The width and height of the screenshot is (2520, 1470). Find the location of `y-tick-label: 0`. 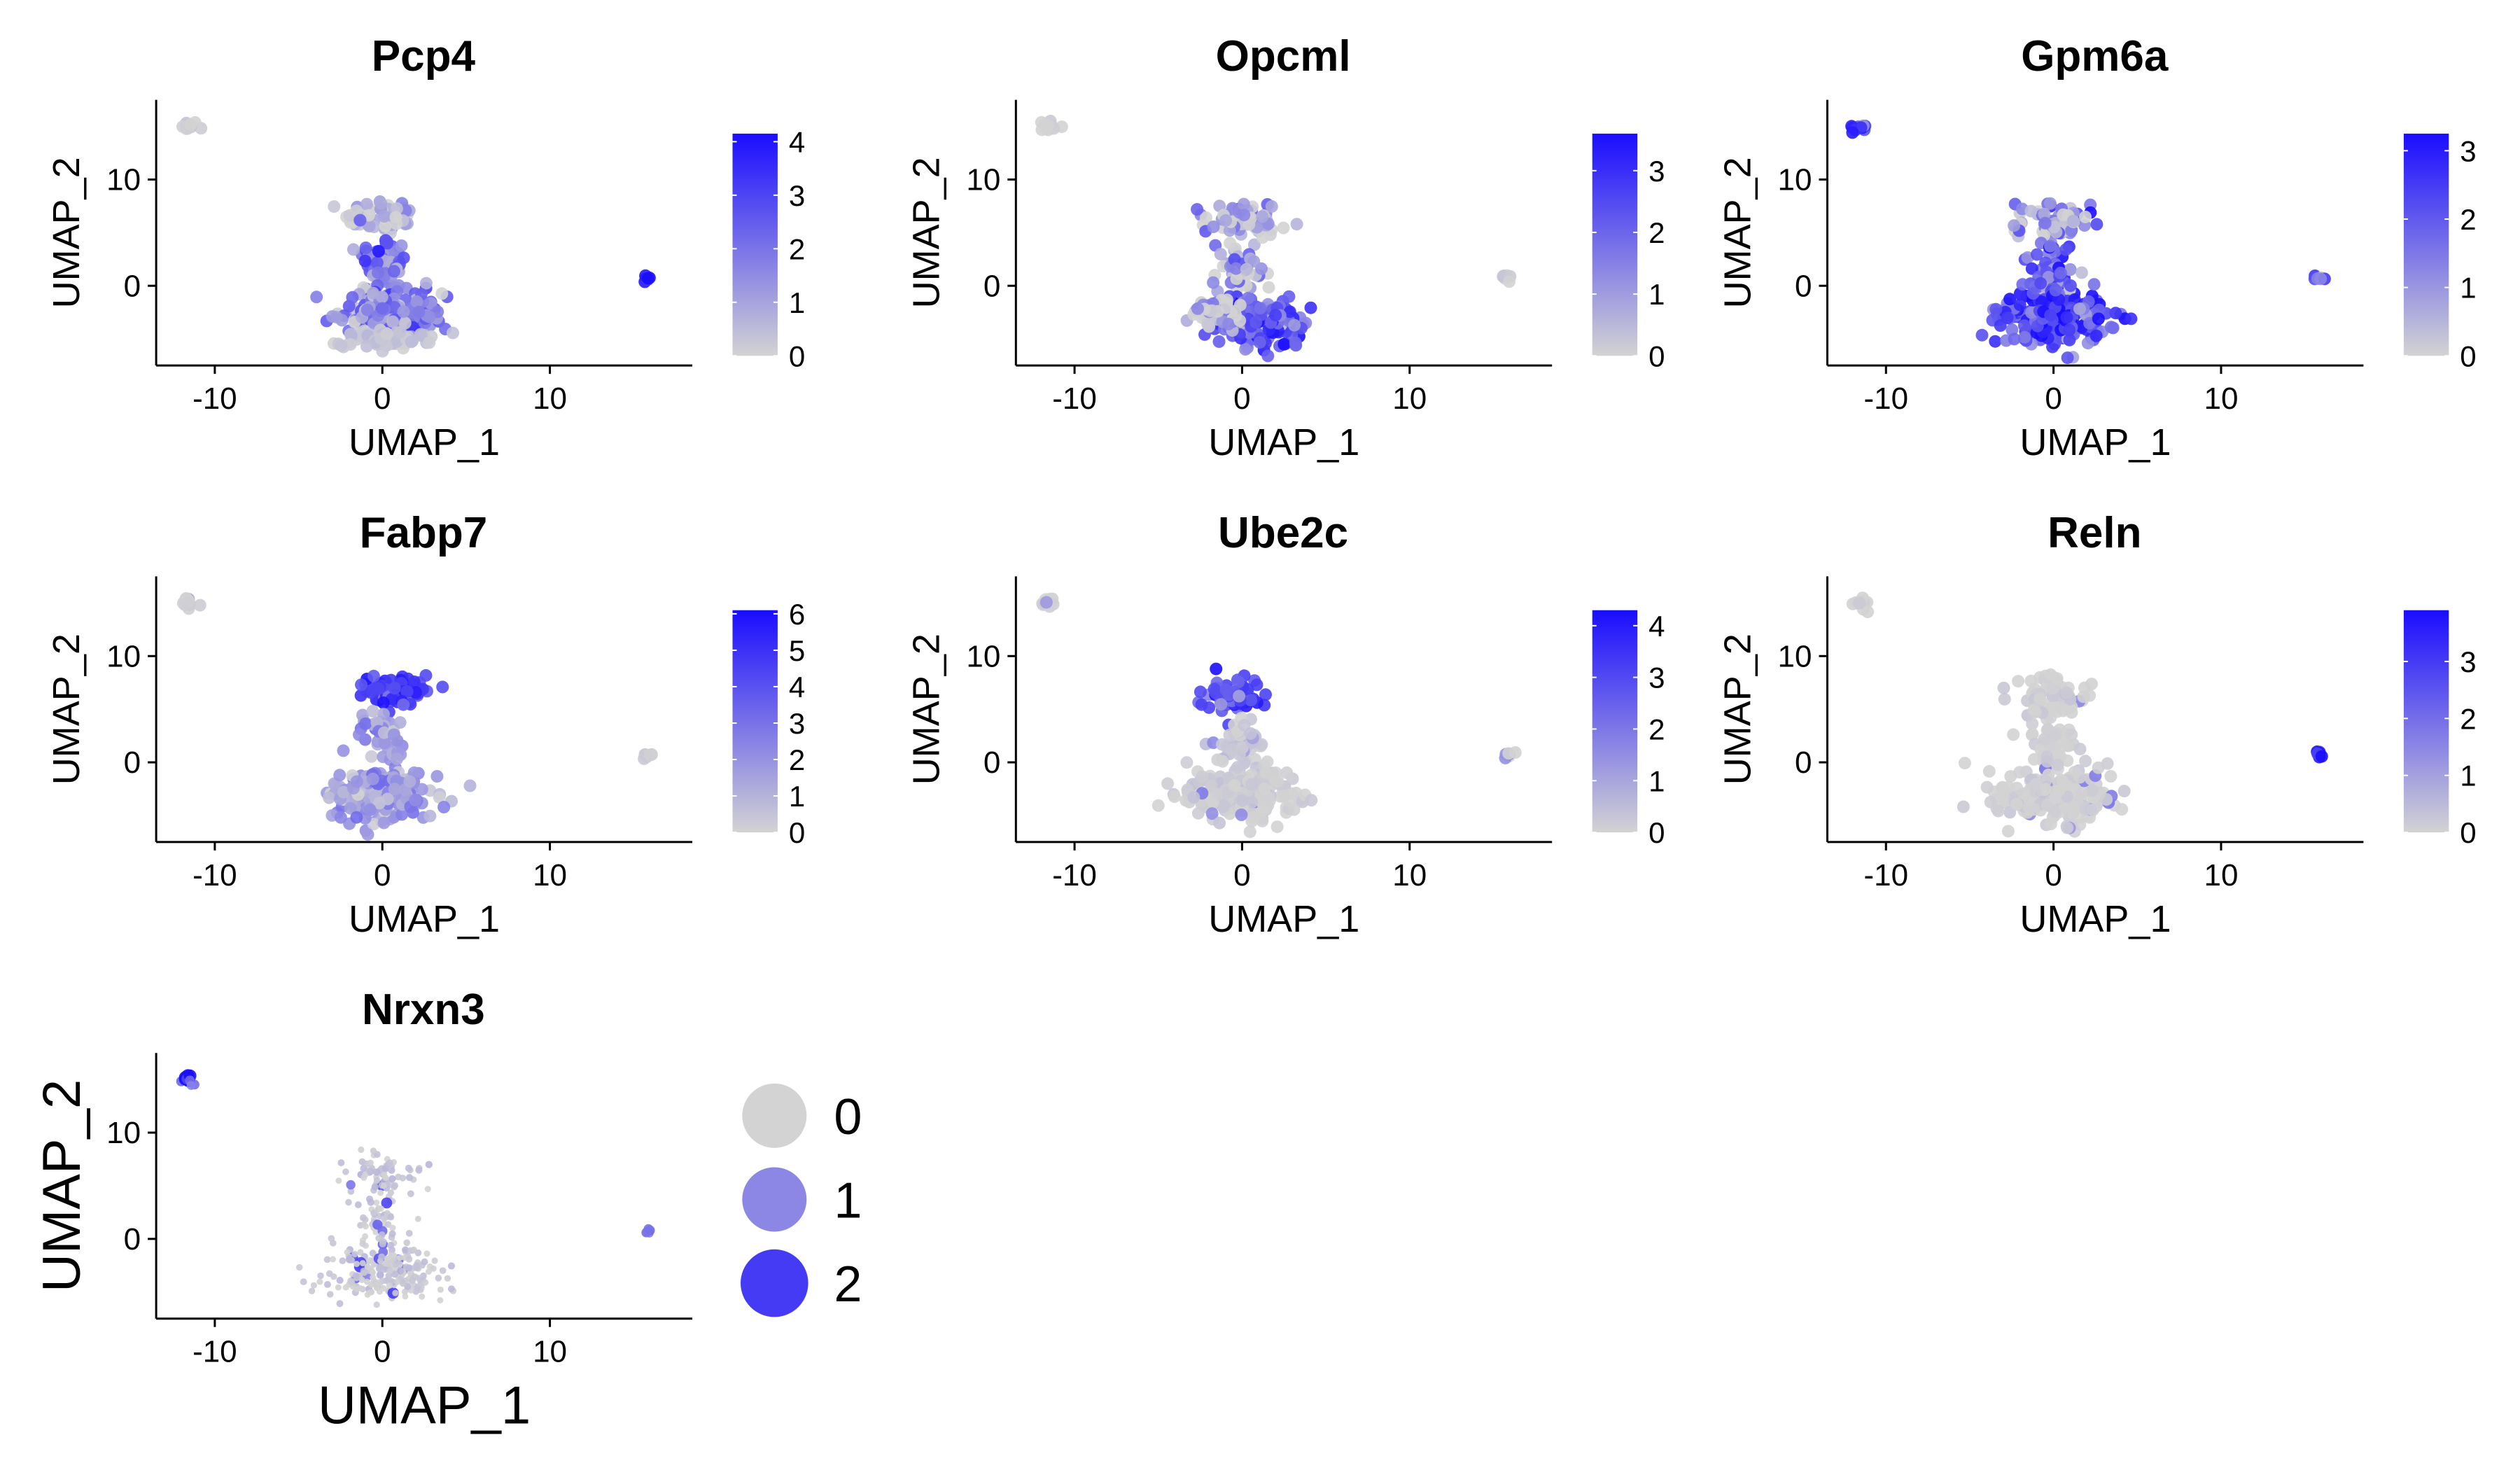

y-tick-label: 0 is located at coordinates (132, 286).